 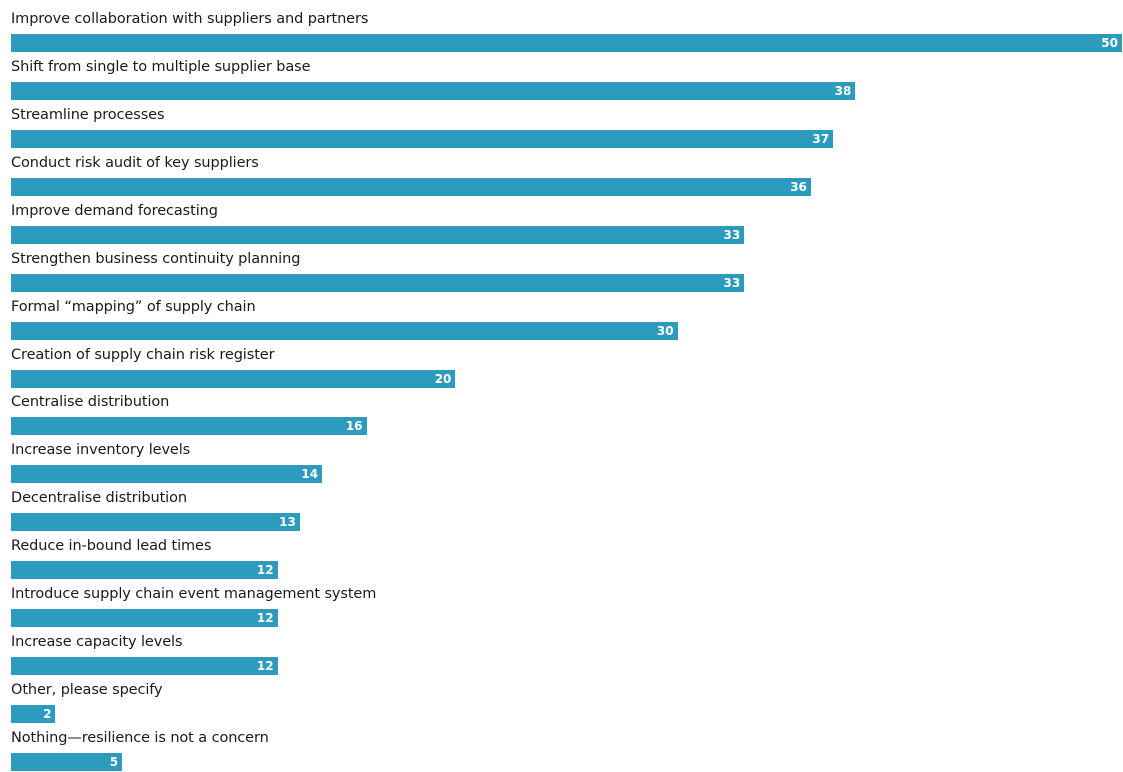 What do you see at coordinates (135, 162) in the screenshot?
I see `category-label: Conduct risk audit of key suppliers` at bounding box center [135, 162].